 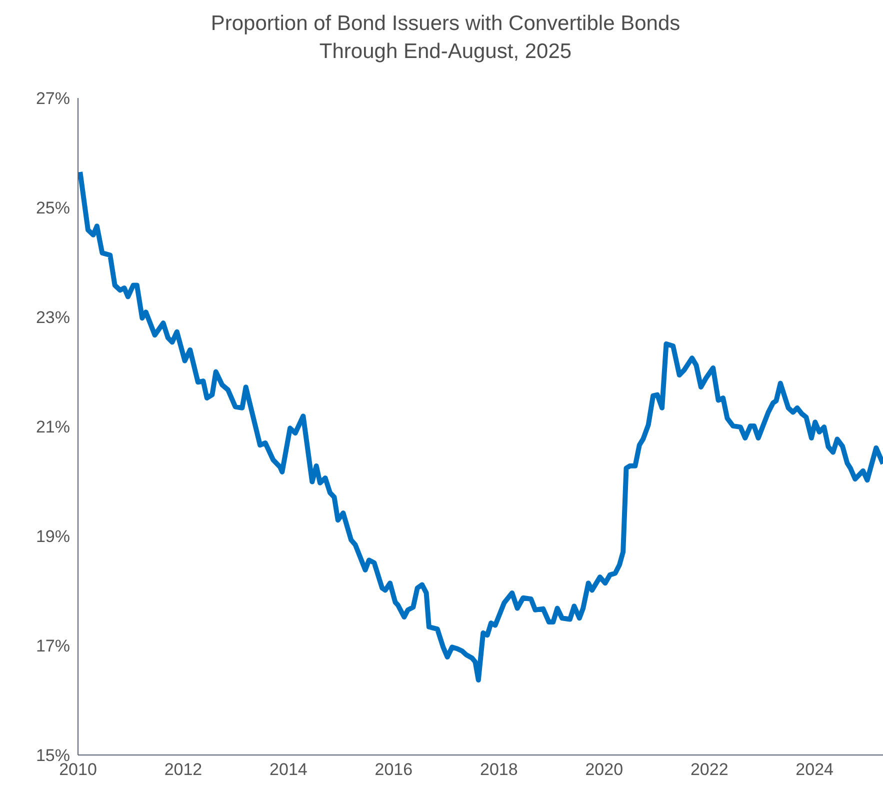 What do you see at coordinates (78, 770) in the screenshot?
I see `x-tick-label: 2010` at bounding box center [78, 770].